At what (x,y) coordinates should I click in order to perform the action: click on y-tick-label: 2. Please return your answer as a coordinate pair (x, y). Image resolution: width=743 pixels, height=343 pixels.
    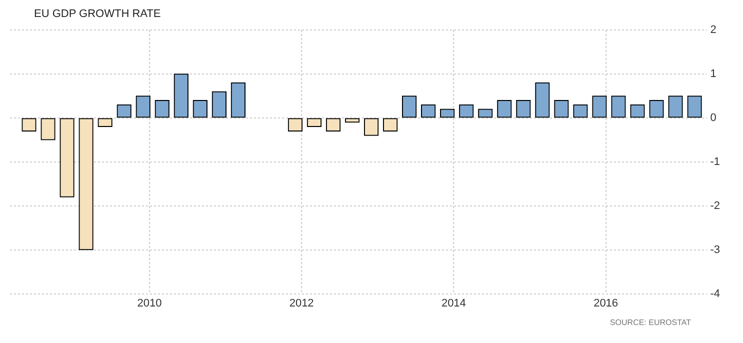
    Looking at the image, I should click on (713, 30).